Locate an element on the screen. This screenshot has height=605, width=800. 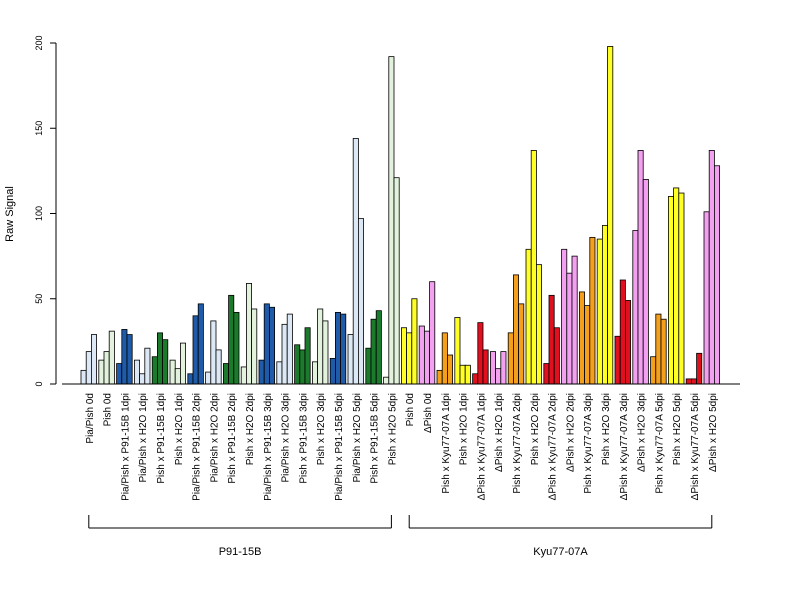
x-tick-label: Pia/Pish x H2O 2dpi is located at coordinates (214, 438).